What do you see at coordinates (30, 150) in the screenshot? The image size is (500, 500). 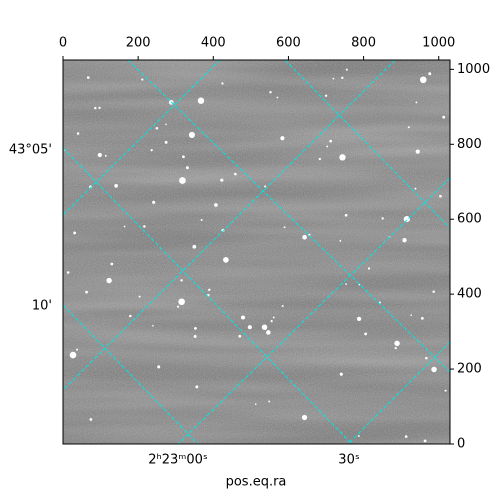 I see `dec-tick-label: 43°05'` at bounding box center [30, 150].